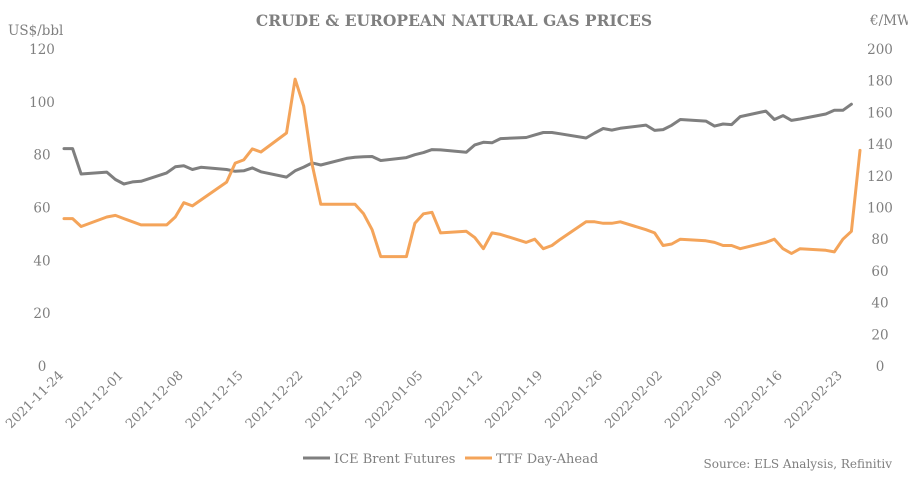 Image resolution: width=908 pixels, height=478 pixels. What do you see at coordinates (880, 177) in the screenshot?
I see `y-right-tick-label: 120` at bounding box center [880, 177].